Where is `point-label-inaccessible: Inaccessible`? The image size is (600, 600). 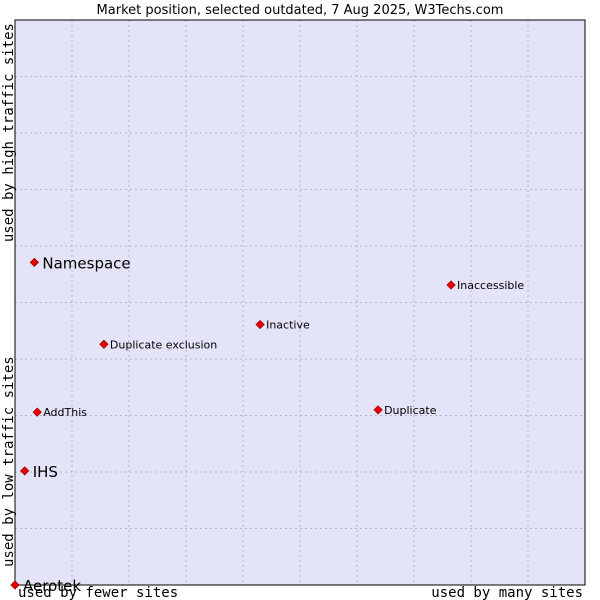
point-label-inaccessible: Inaccessible is located at coordinates (490, 285).